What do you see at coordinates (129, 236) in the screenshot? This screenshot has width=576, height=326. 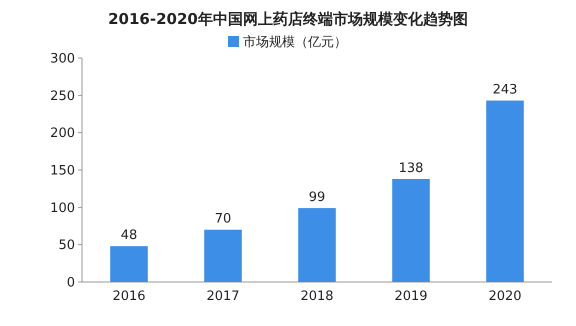 I see `data-label: 48` at bounding box center [129, 236].